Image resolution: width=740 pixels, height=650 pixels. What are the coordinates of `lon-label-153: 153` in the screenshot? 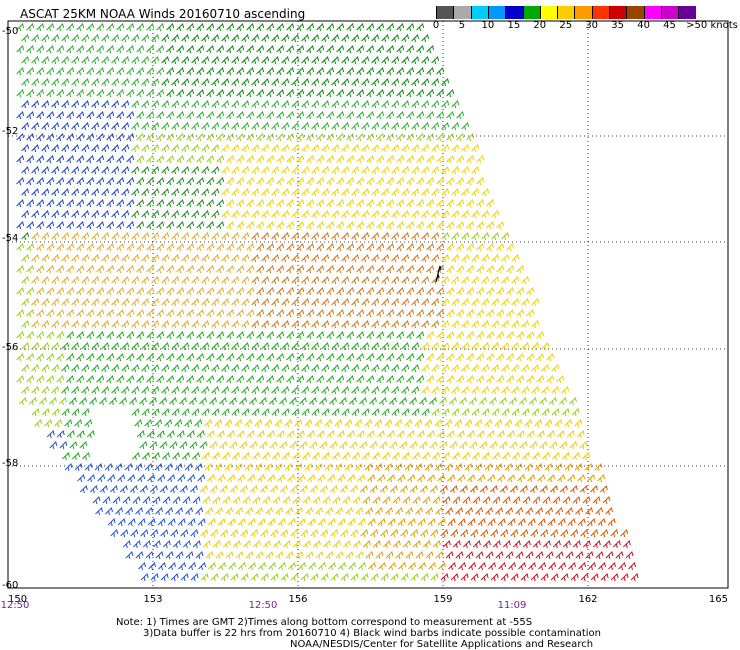 It's located at (153, 599).